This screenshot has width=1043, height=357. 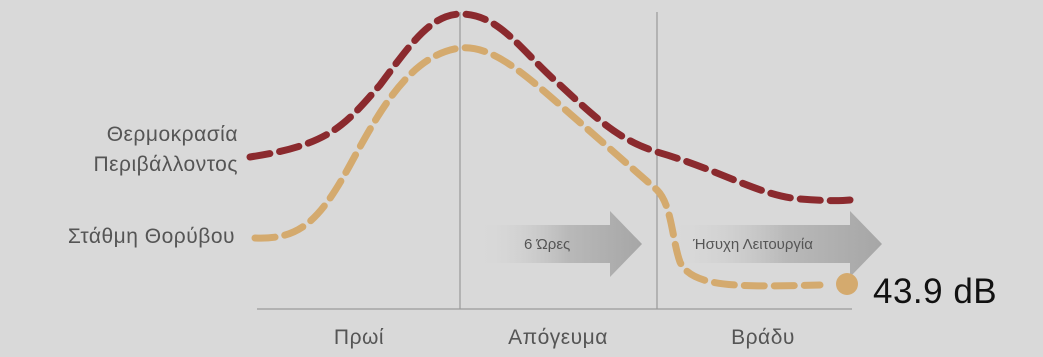 What do you see at coordinates (165, 150) in the screenshot?
I see `series-label-temperature: Θερμοκρασία Περιβάλλοντος` at bounding box center [165, 150].